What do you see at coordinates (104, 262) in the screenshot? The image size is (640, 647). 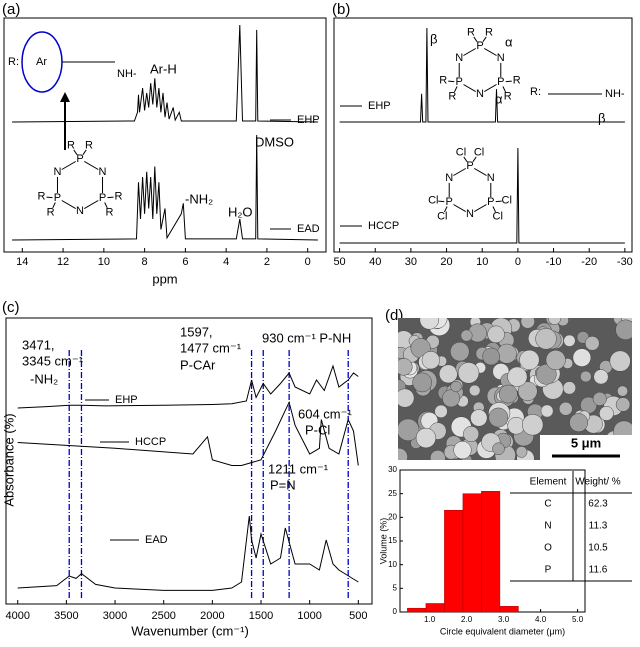 I see `x-tick-label: 10` at bounding box center [104, 262].